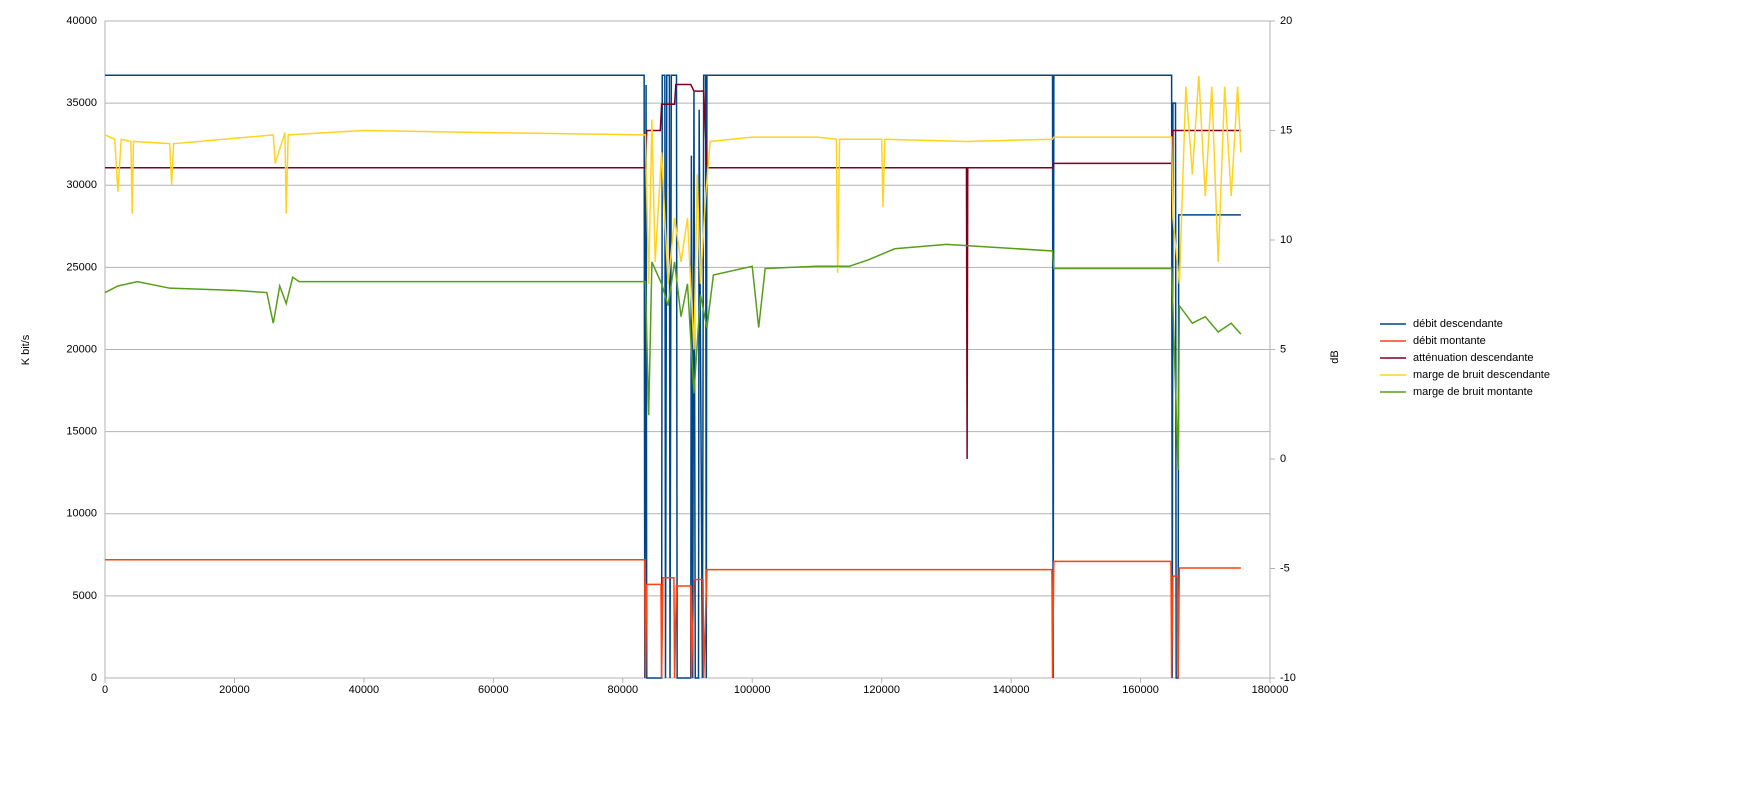 The image size is (1763, 804). Describe the element at coordinates (1481, 375) in the screenshot. I see `legend-label: marge de bruit descendante` at that location.